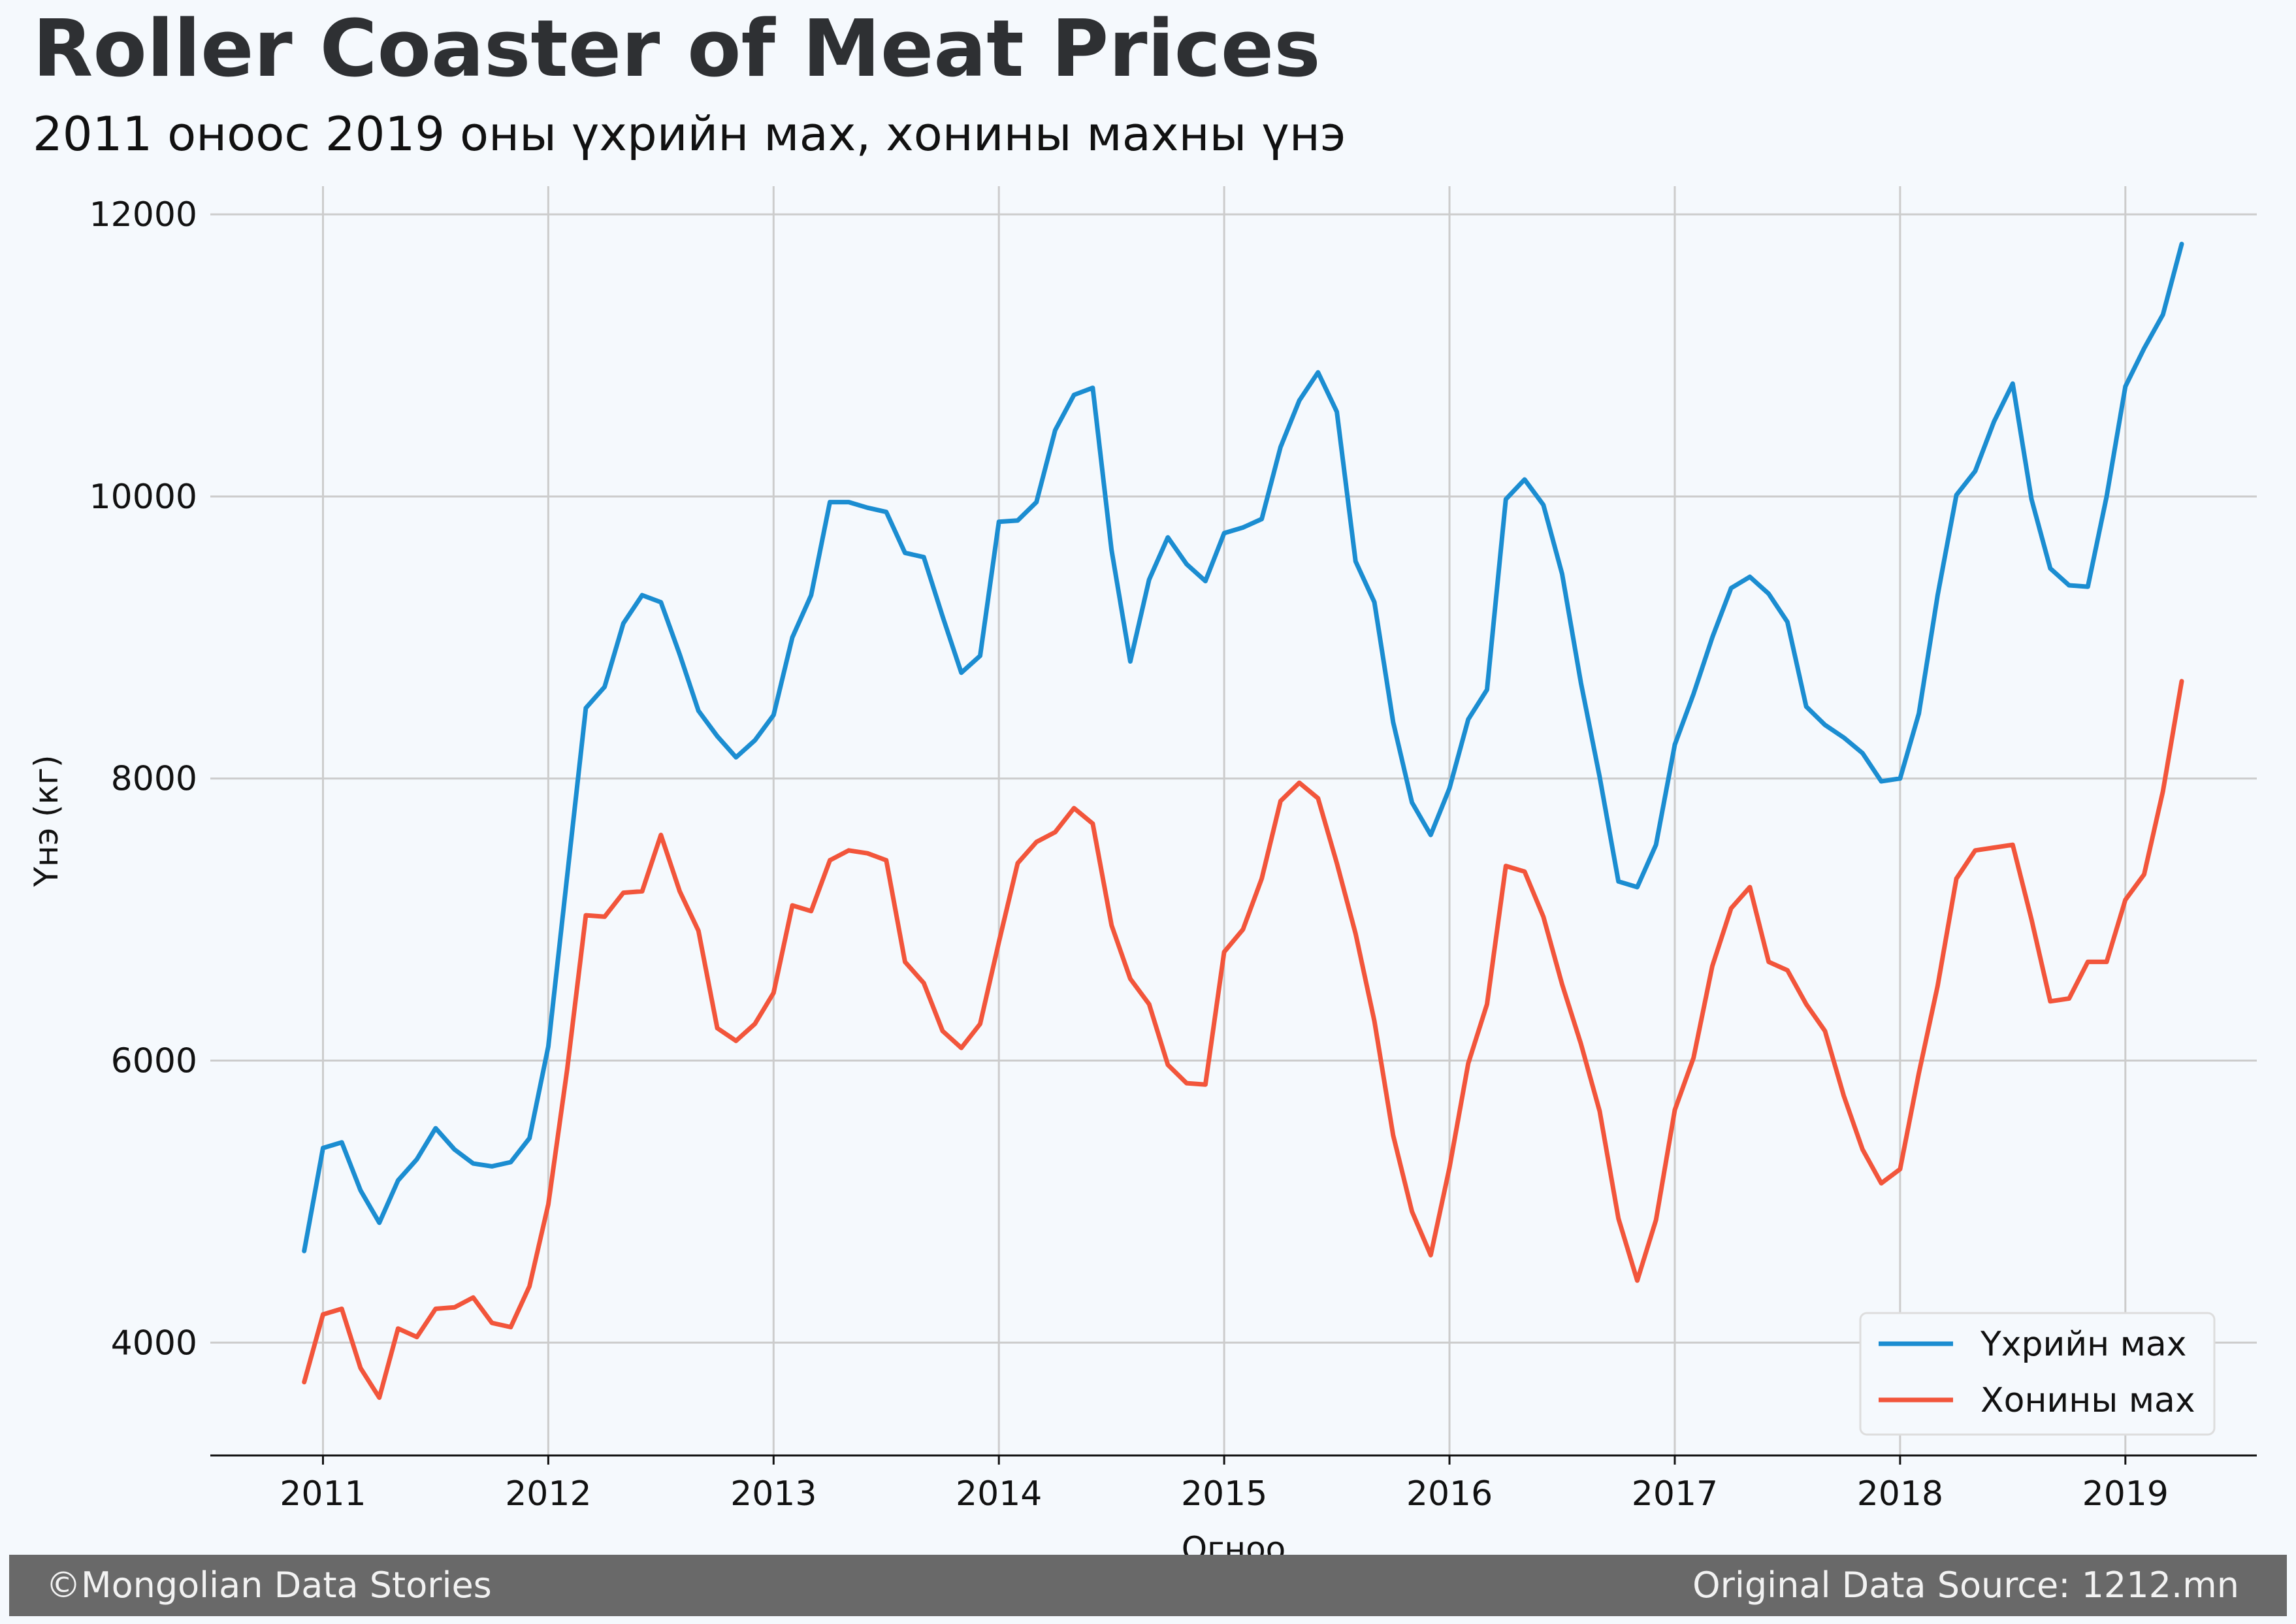  I want to click on y-tick-label: 12000, so click(143, 215).